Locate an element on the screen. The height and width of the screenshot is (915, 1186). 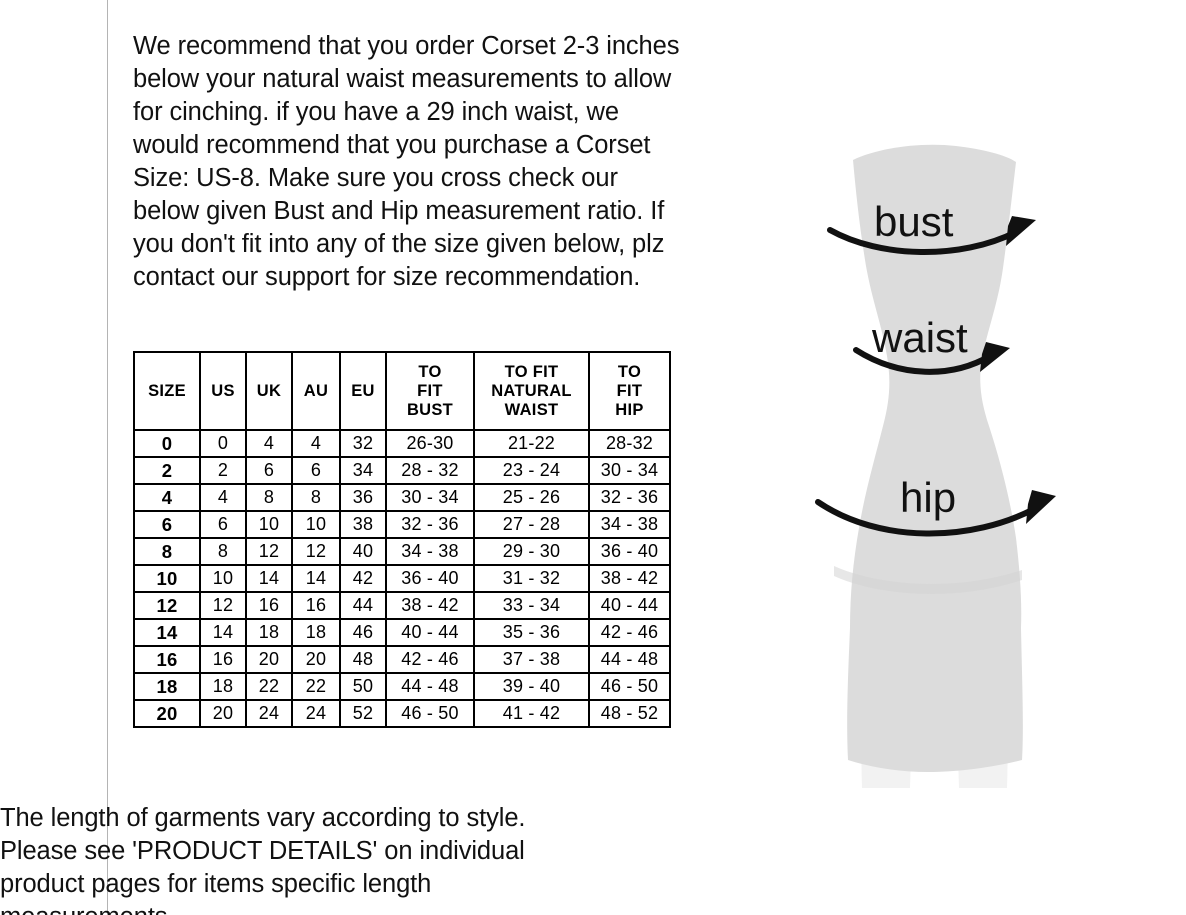
size-cell: 8 is located at coordinates (167, 551).